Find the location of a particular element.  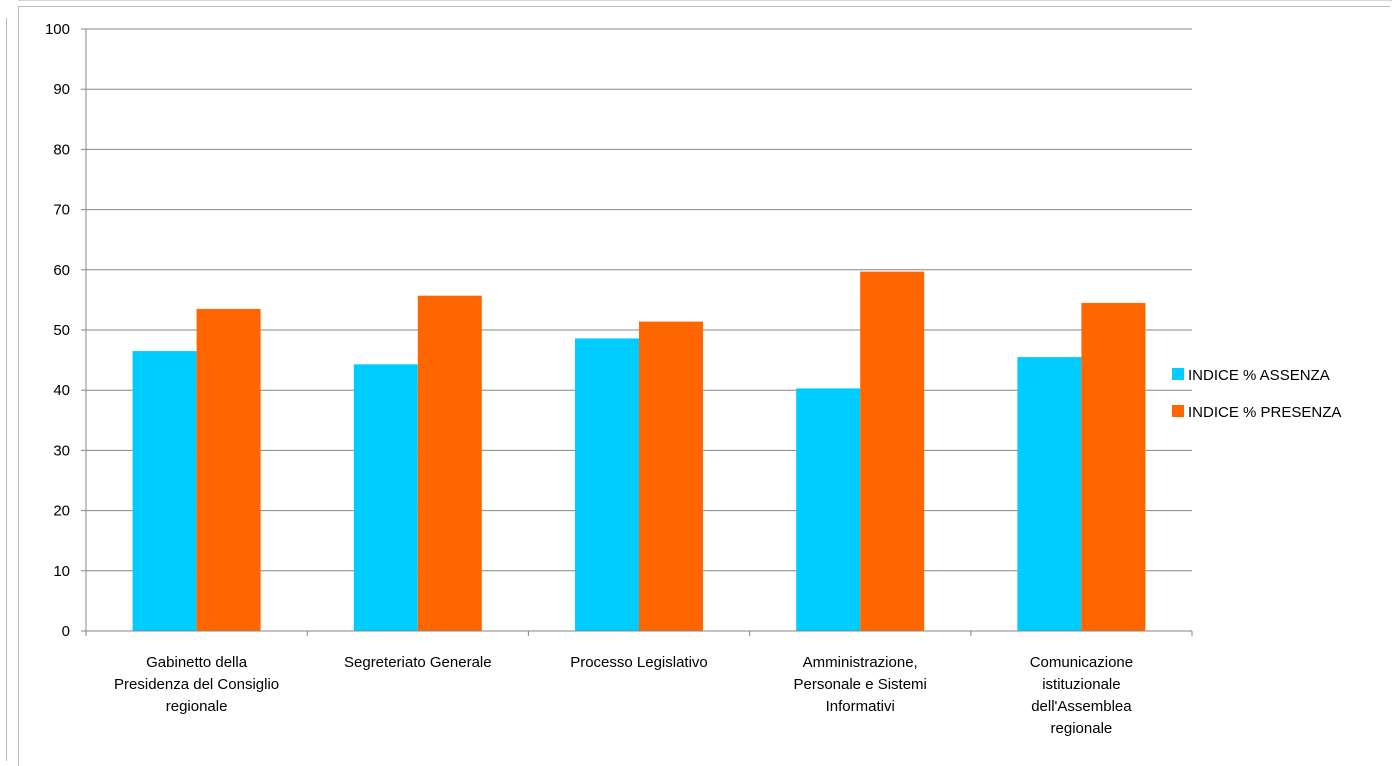

x-category-label-line: Processo Legislativo is located at coordinates (639, 662).